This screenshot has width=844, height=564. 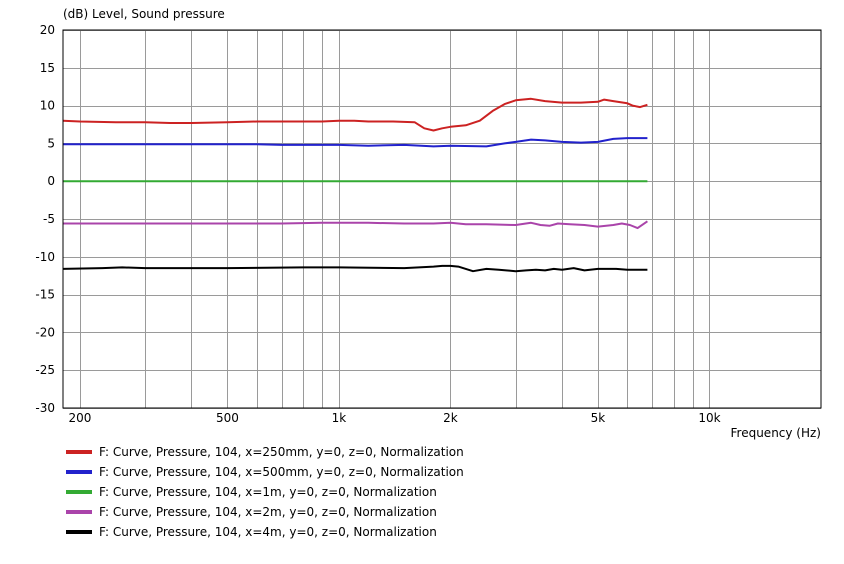 What do you see at coordinates (776, 433) in the screenshot?
I see `x-axis-label: Frequency (Hz)` at bounding box center [776, 433].